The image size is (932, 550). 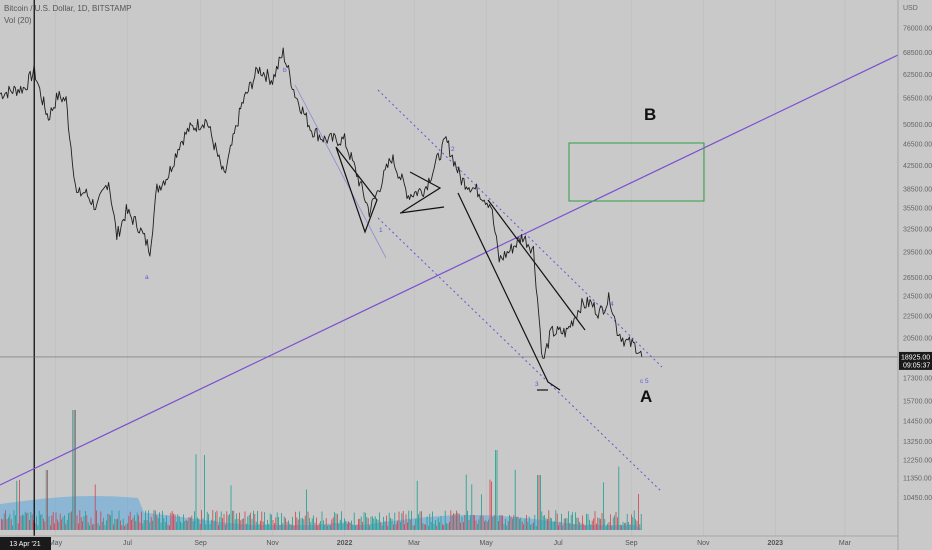 I want to click on wedge-right-line, so click(x=536, y=265).